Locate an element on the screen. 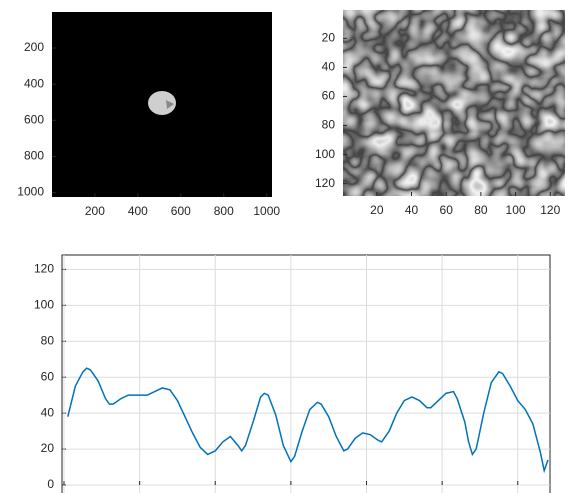 This screenshot has height=493, width=569. x-tick-label: 80 is located at coordinates (481, 210).